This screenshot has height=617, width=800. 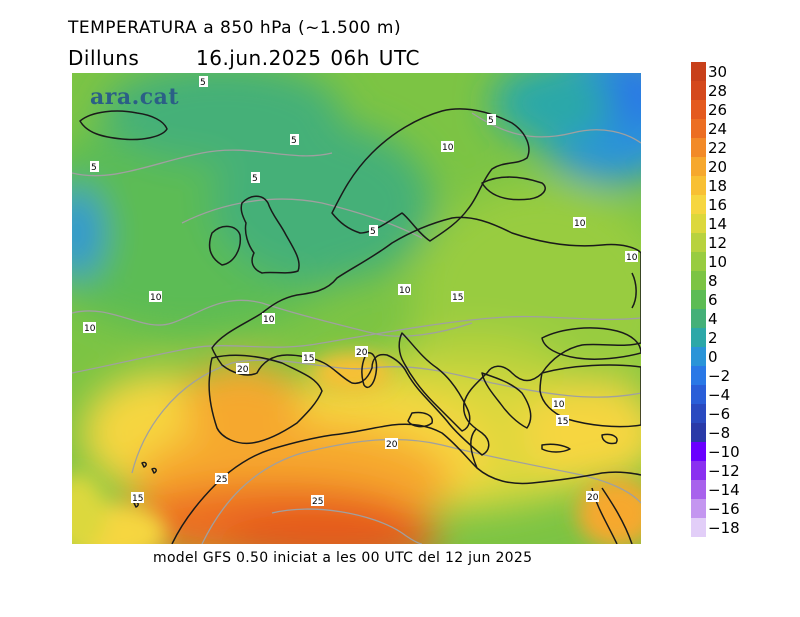 I want to click on colorbar-label: 20, so click(x=718, y=166).